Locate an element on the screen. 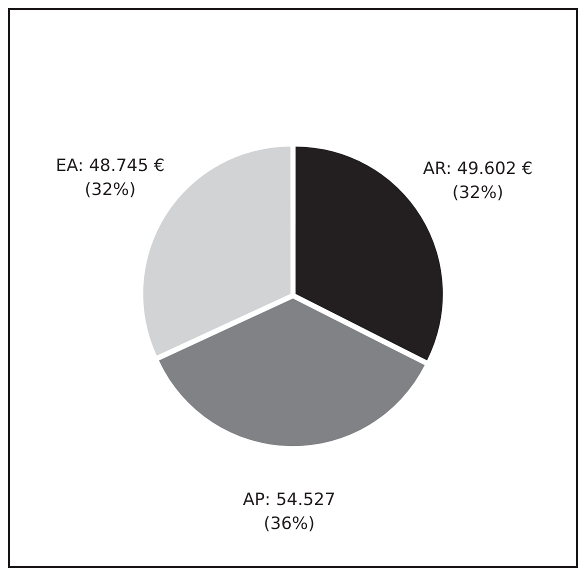 The width and height of the screenshot is (588, 578). slice-label: AR: 49.602 € (32%) is located at coordinates (477, 181).